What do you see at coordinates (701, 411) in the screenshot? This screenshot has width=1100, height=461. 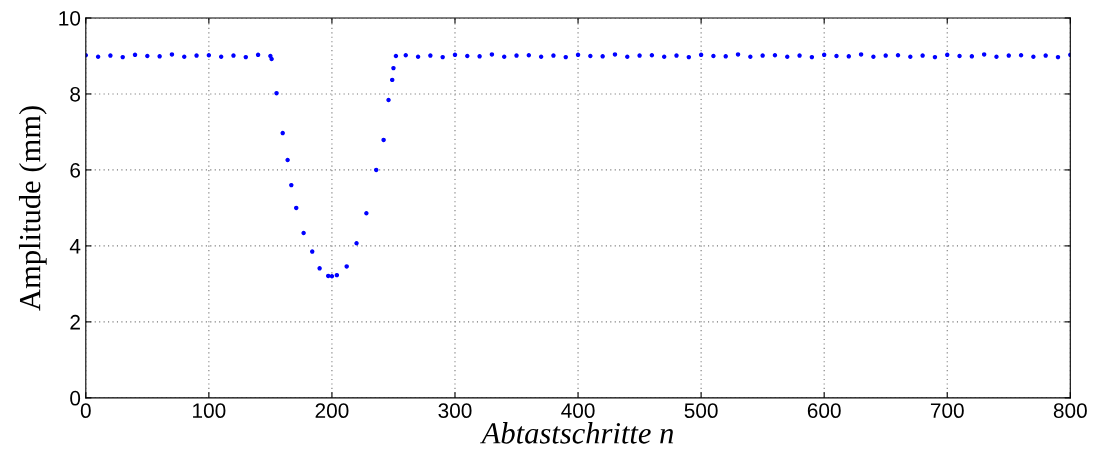 I see `x-tick-label: 500` at bounding box center [701, 411].